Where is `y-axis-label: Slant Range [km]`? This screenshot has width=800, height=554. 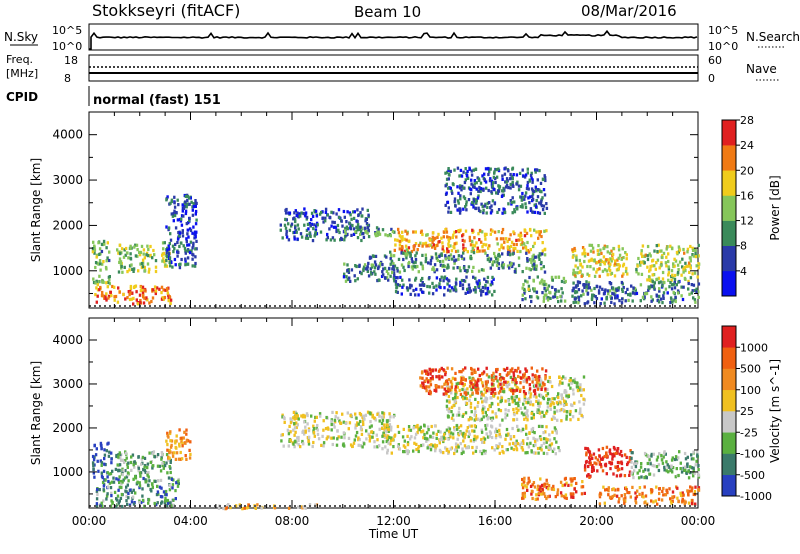 y-axis-label: Slant Range [km] is located at coordinates (36, 210).